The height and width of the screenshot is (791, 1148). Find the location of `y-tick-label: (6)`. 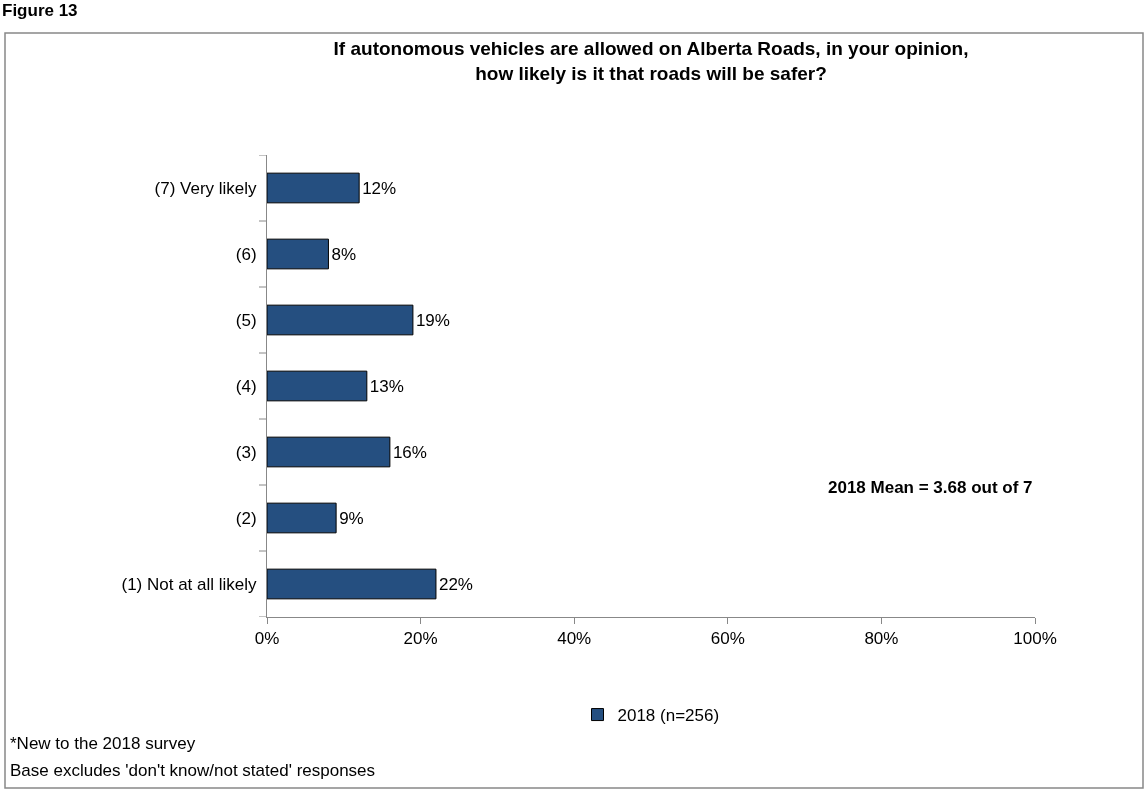

y-tick-label: (6) is located at coordinates (246, 254).